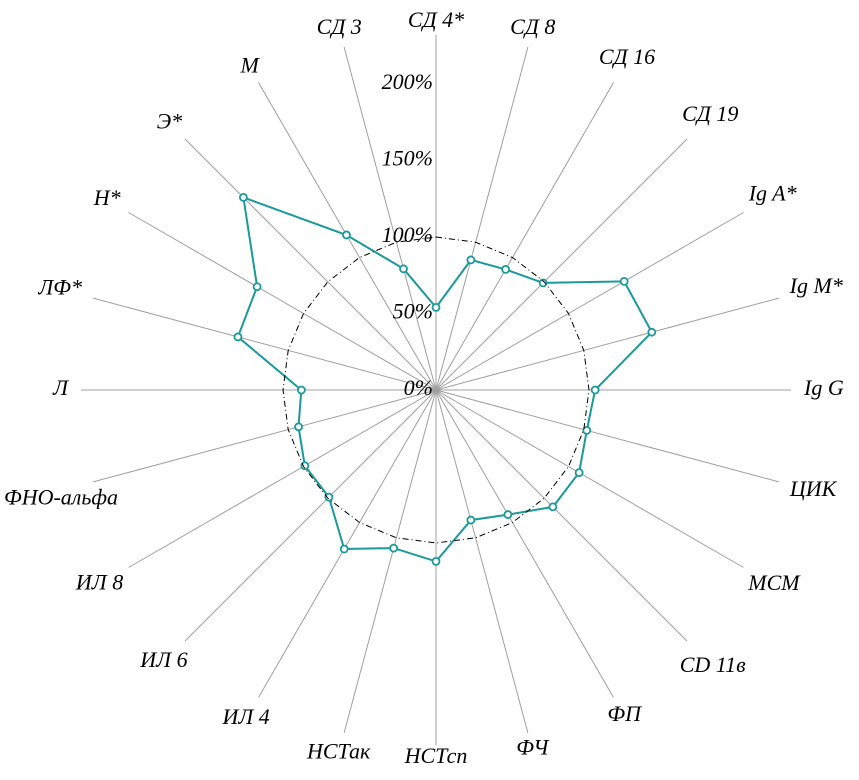 Image resolution: width=859 pixels, height=780 pixels. Describe the element at coordinates (407, 234) in the screenshot. I see `radial-tick-label: 100%` at that location.